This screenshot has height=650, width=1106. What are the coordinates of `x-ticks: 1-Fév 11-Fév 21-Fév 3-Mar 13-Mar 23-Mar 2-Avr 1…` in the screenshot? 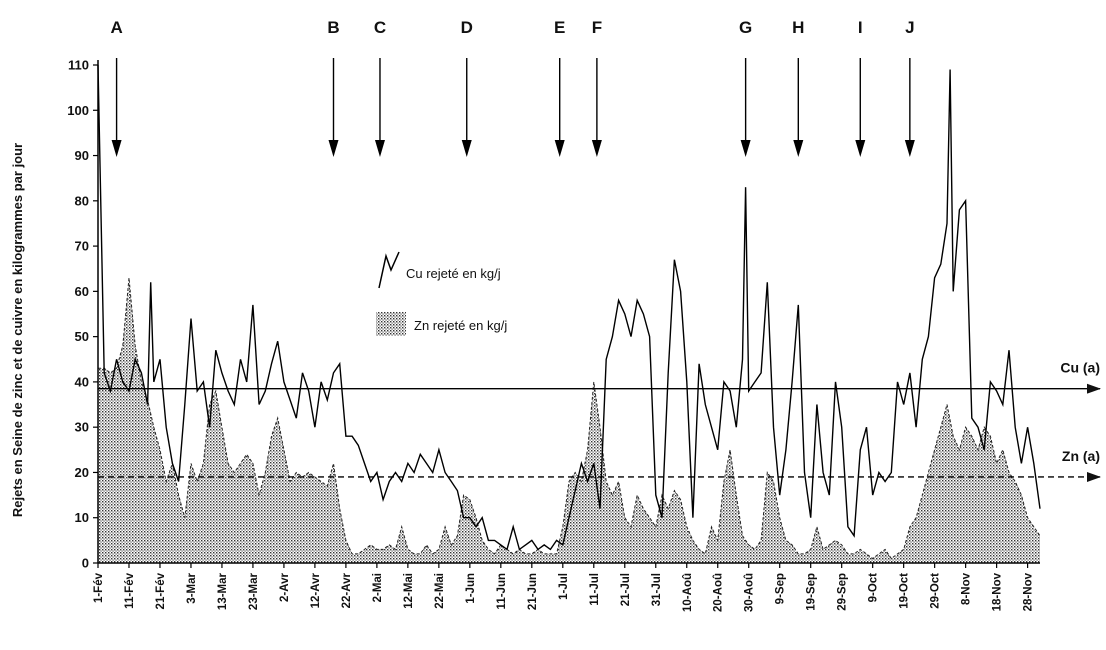 It's located at (564, 587).